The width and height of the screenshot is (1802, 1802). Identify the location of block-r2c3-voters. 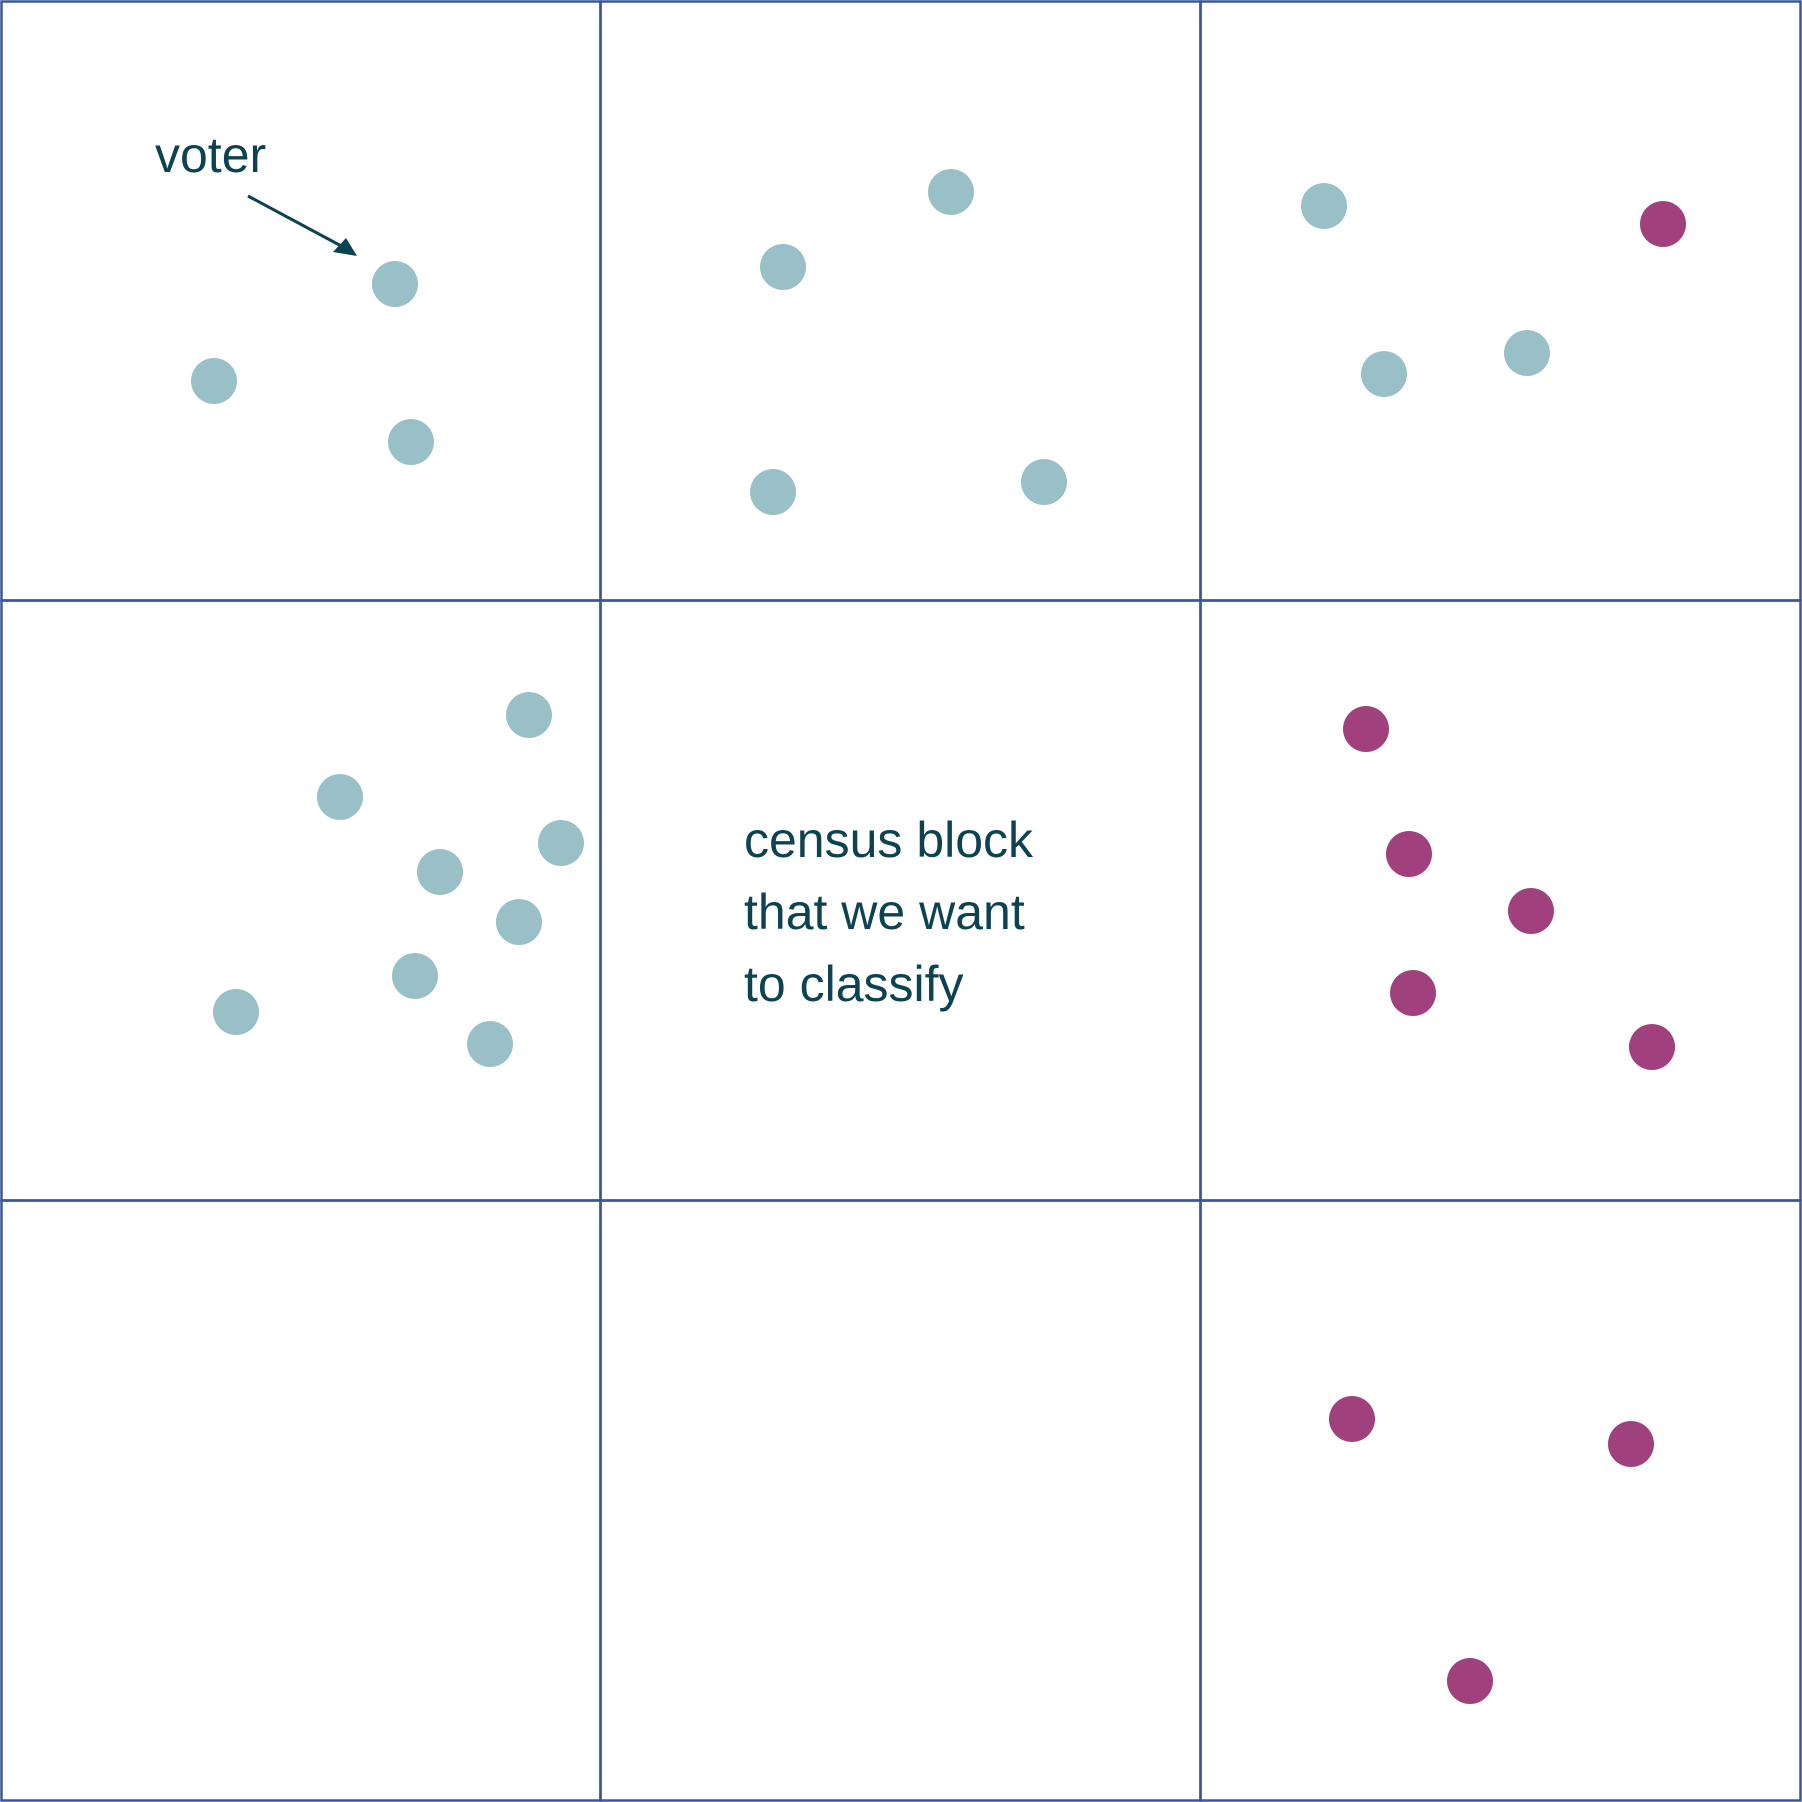
(1509, 888).